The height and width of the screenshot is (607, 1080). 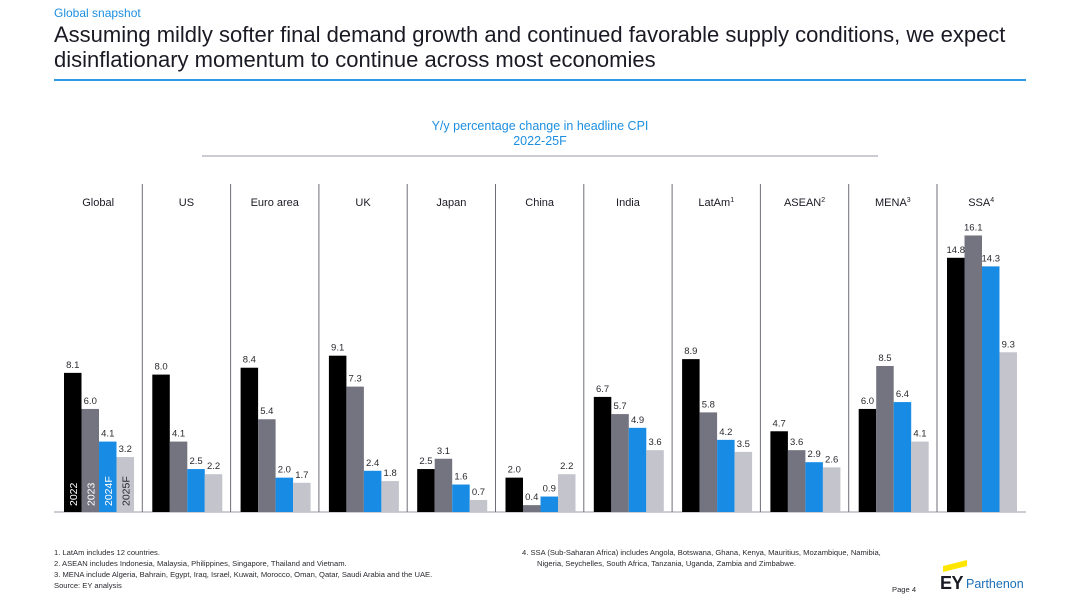 I want to click on bar-india-2024f, so click(x=637, y=469).